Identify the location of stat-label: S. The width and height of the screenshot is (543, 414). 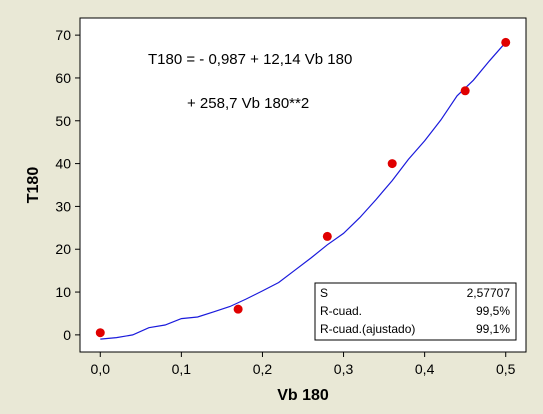
(324, 293).